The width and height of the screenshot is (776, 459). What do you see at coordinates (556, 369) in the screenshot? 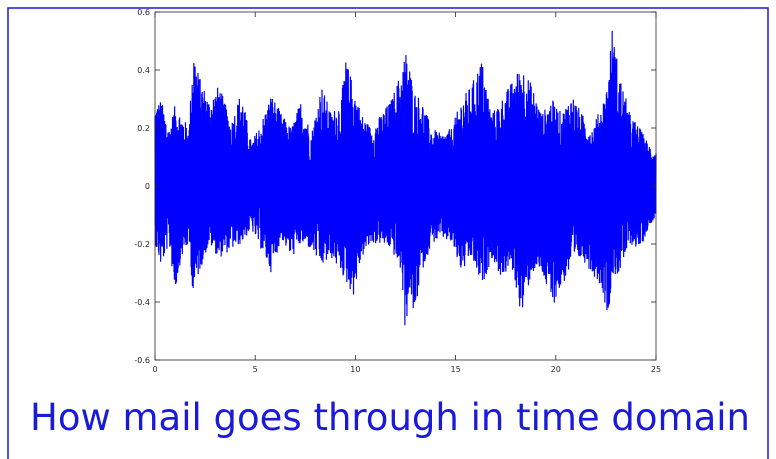
I see `x-tick-label: 20` at bounding box center [556, 369].